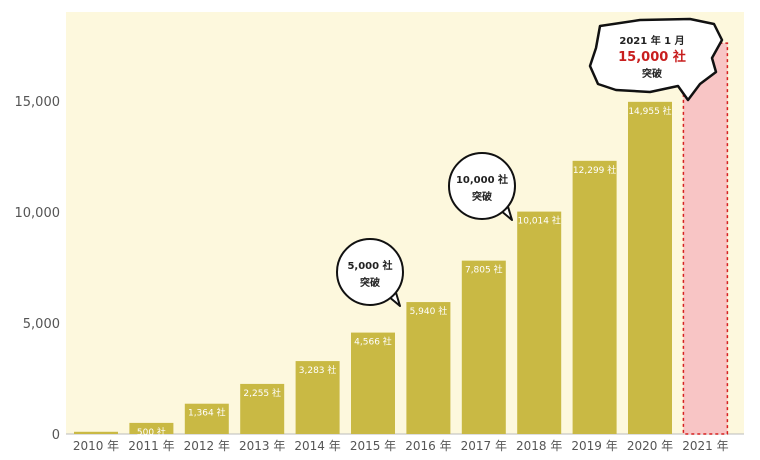 Image resolution: width=760 pixels, height=460 pixels. I want to click on x-tick-label: 2017 年, so click(484, 446).